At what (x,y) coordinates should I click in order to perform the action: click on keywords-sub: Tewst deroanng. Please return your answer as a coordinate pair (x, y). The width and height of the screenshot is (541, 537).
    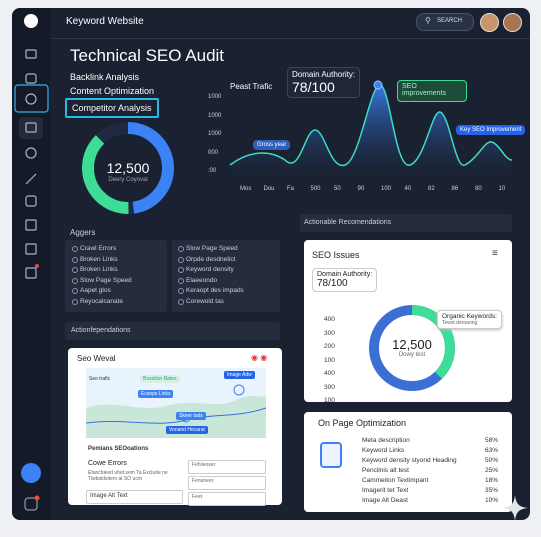
    Looking at the image, I should click on (460, 323).